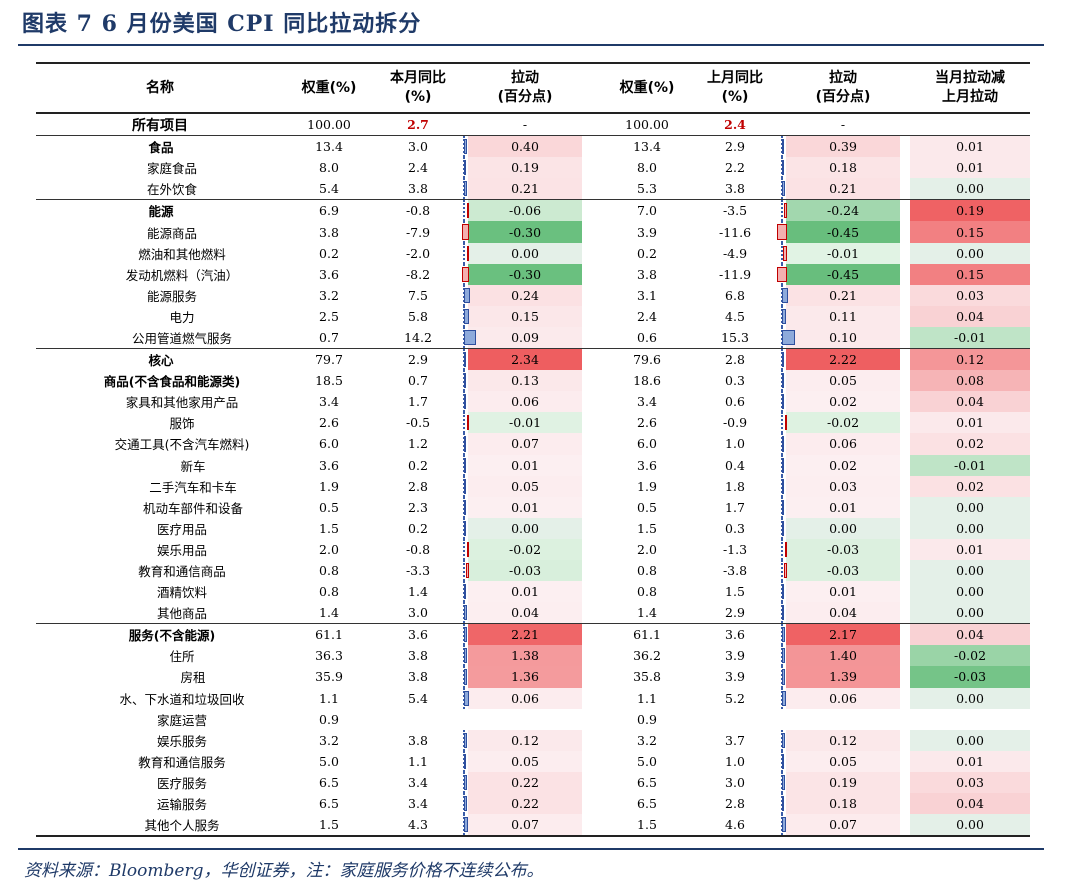 This screenshot has height=890, width=1080. What do you see at coordinates (970, 295) in the screenshot?
I see `pull-diff: 0.03` at bounding box center [970, 295].